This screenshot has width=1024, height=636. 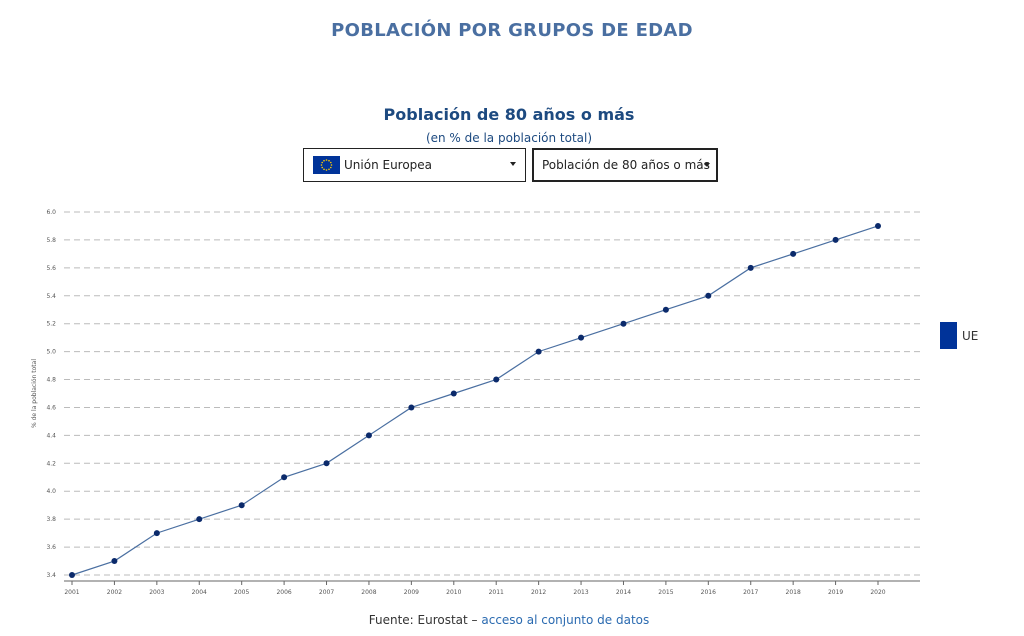 I want to click on x-tick-label: 2008, so click(x=368, y=592).